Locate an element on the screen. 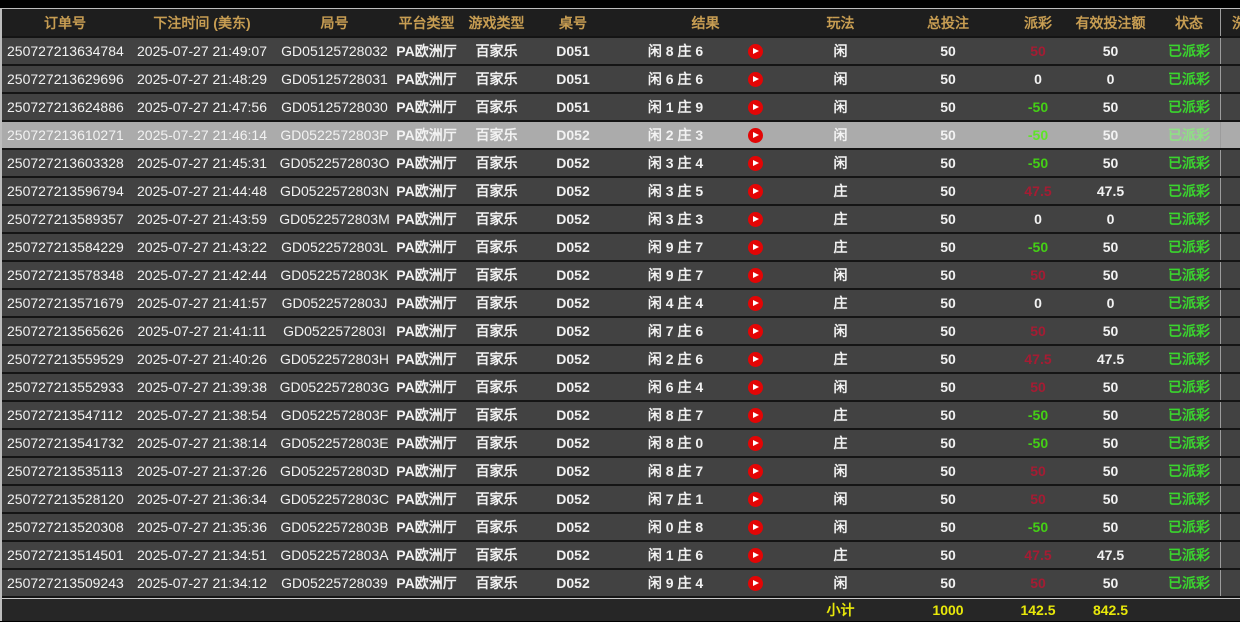 The image size is (1240, 622). result-cell: 闲 8 庄 6 is located at coordinates (705, 51).